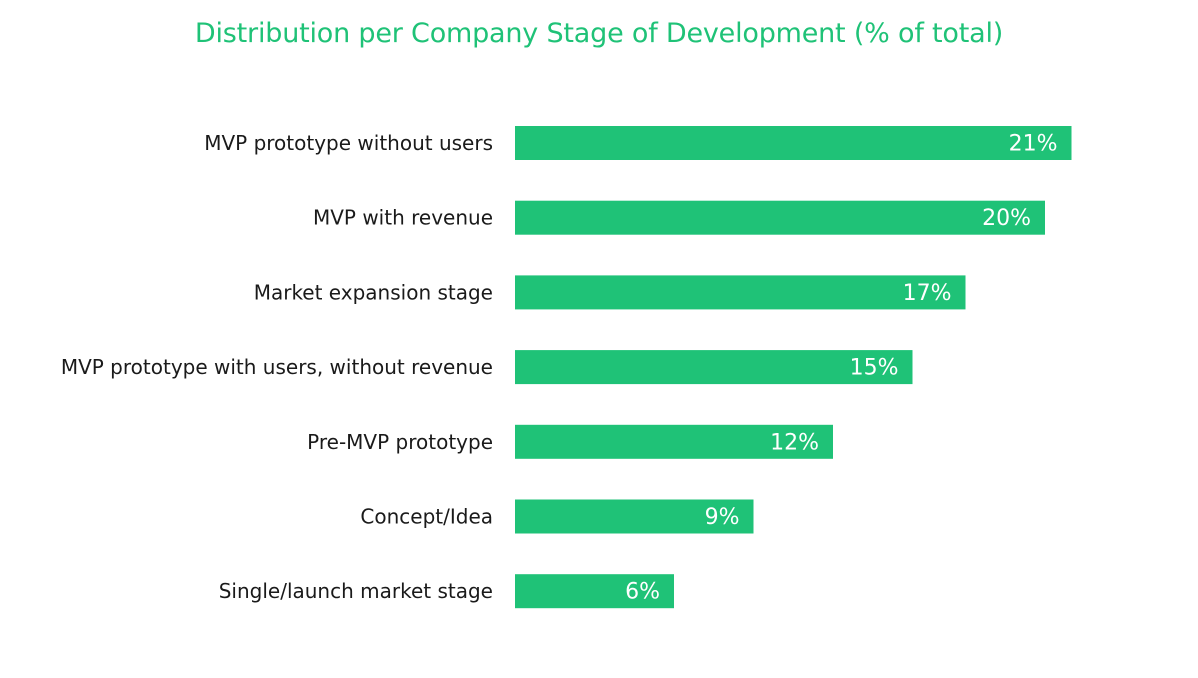  What do you see at coordinates (348, 143) in the screenshot?
I see `category-label-1: MVP prototype without users` at bounding box center [348, 143].